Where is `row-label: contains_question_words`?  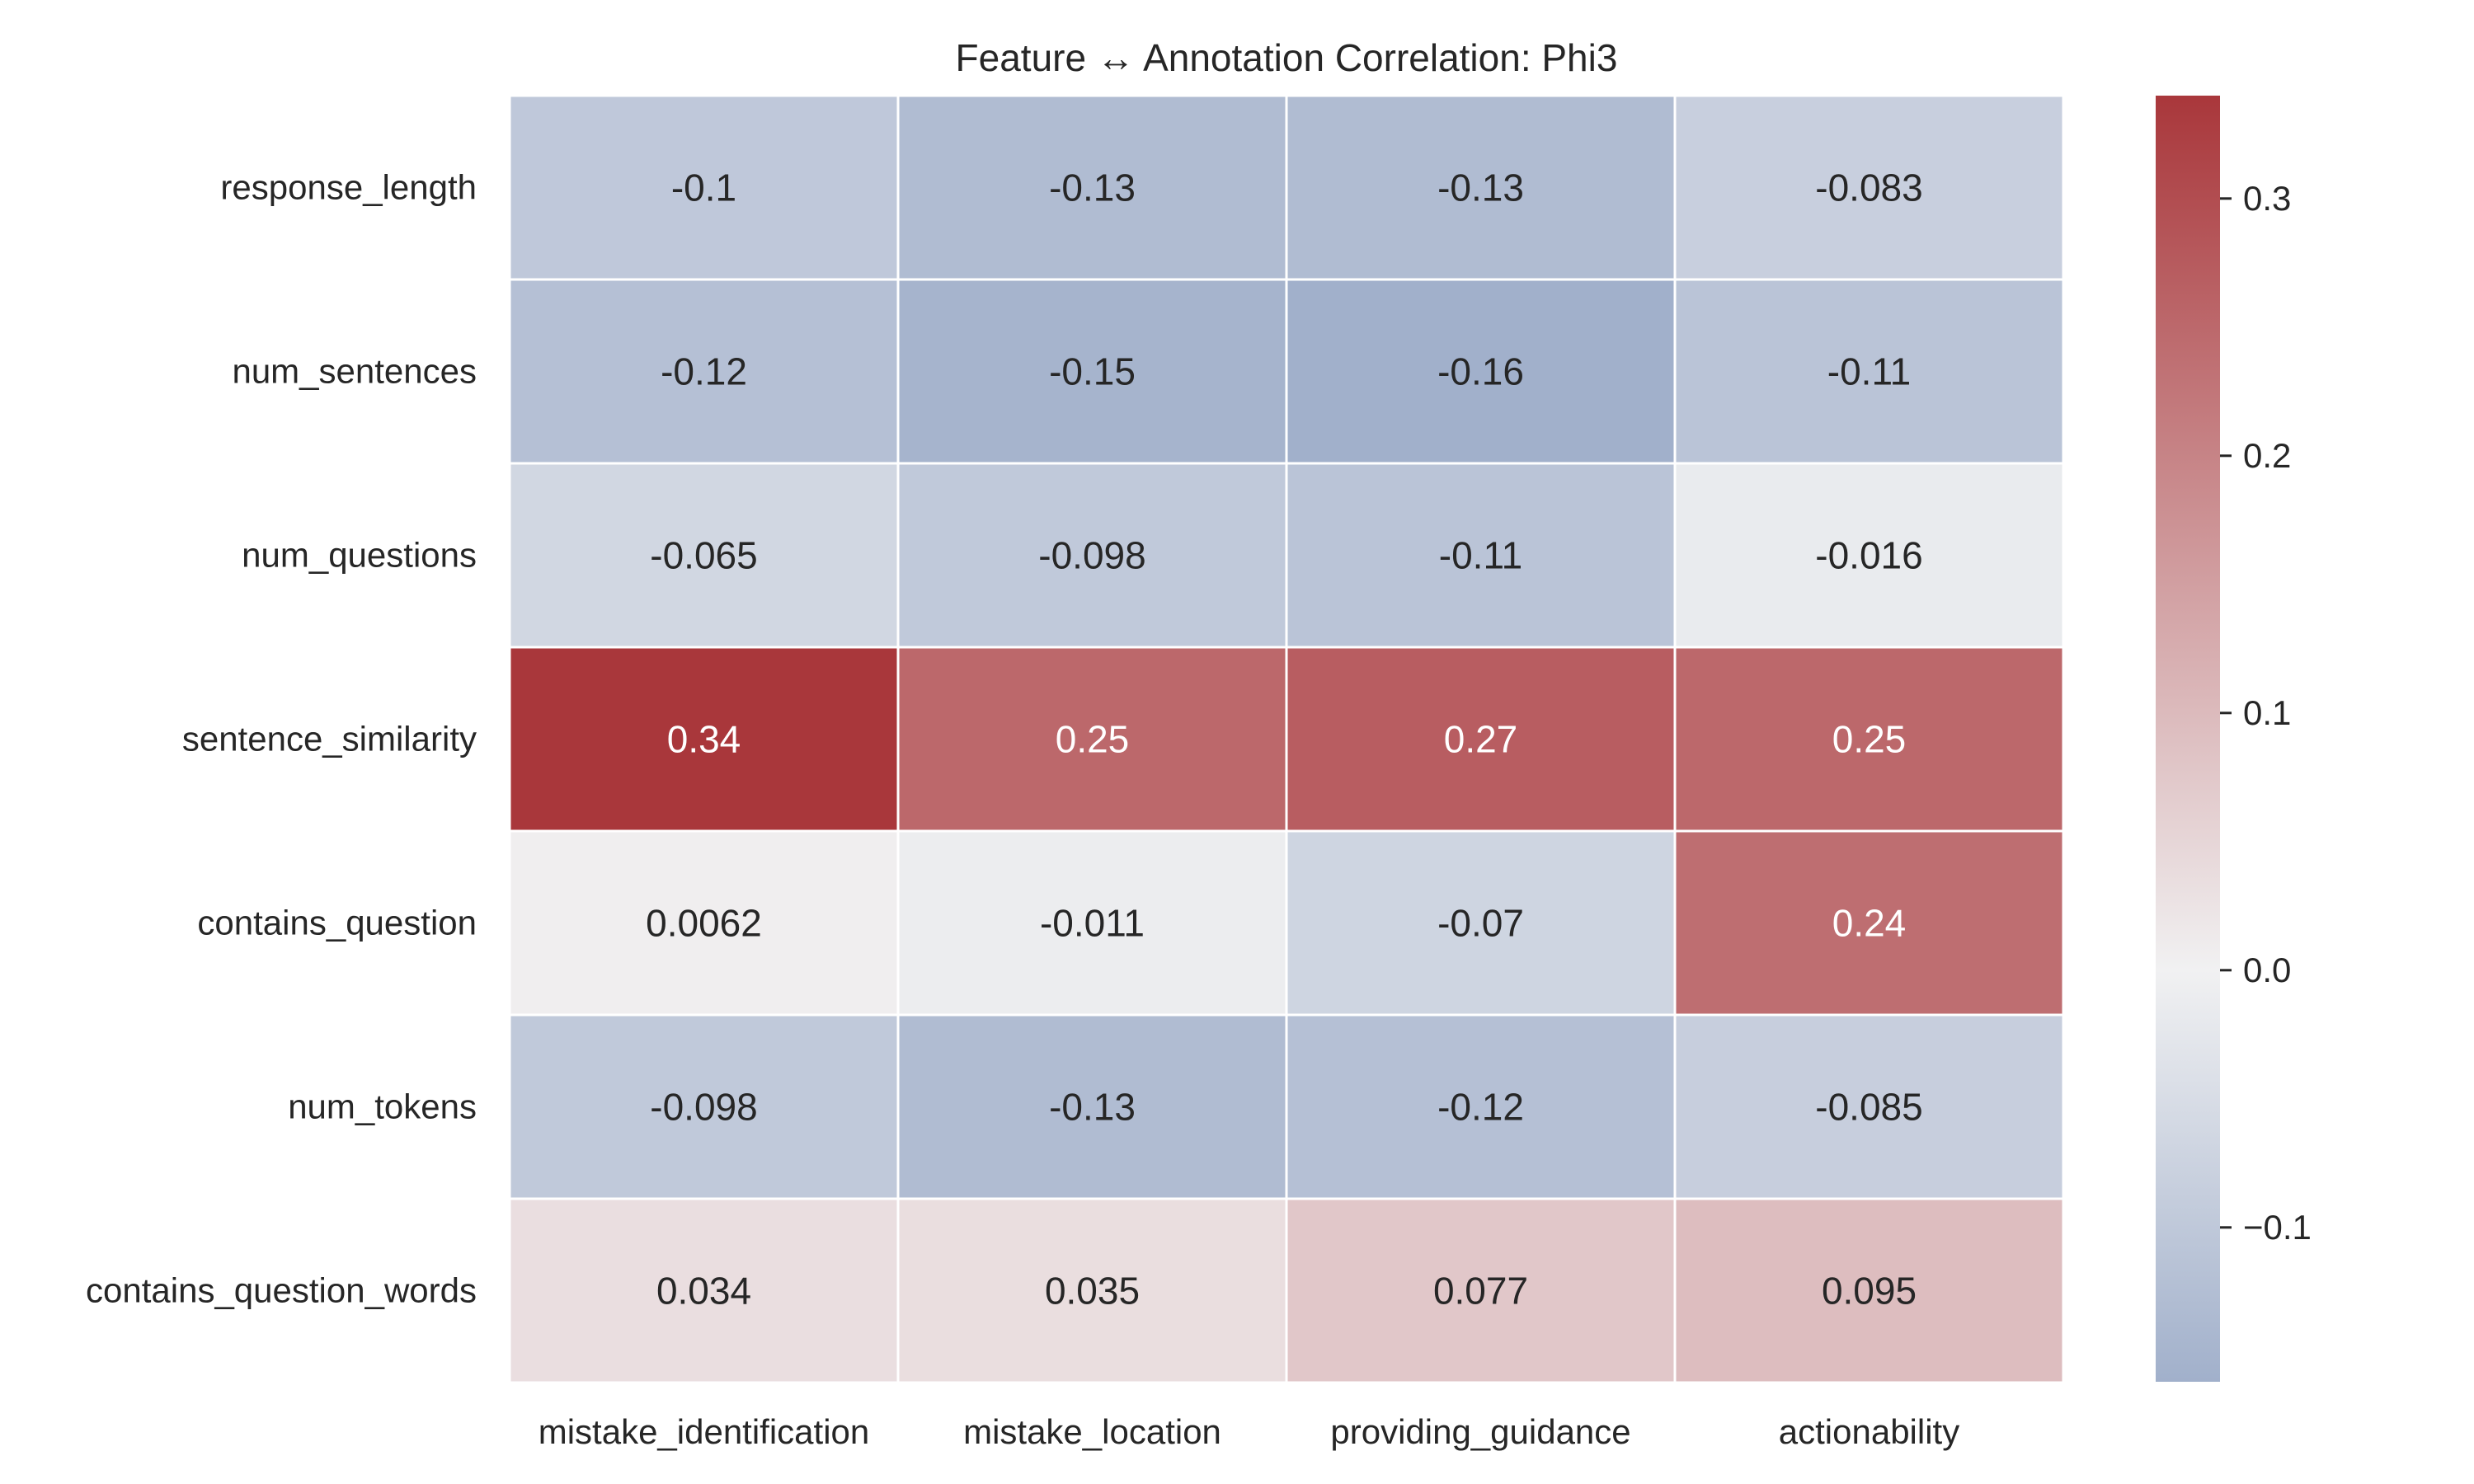 row-label: contains_question_words is located at coordinates (281, 1290).